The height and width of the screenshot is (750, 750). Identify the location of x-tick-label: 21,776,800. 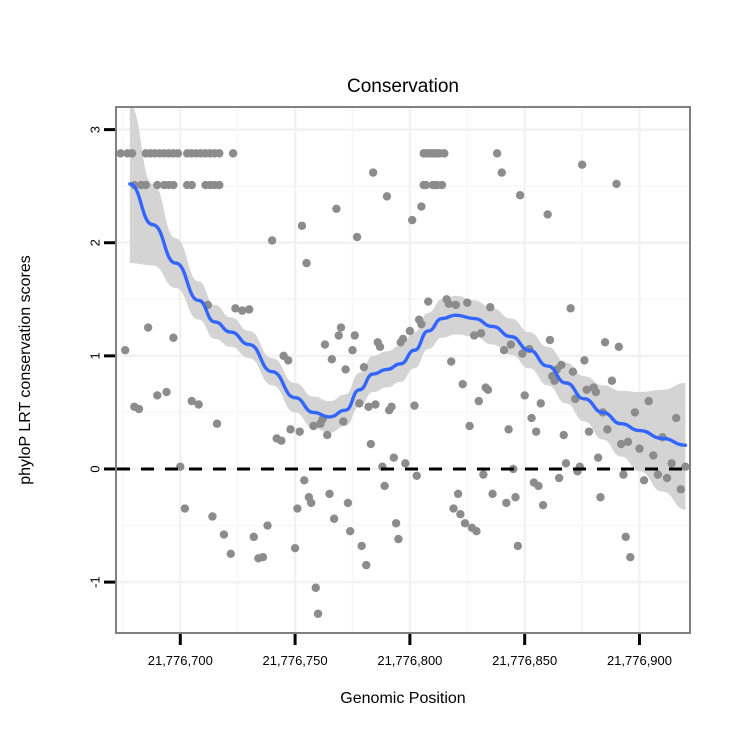
(409, 660).